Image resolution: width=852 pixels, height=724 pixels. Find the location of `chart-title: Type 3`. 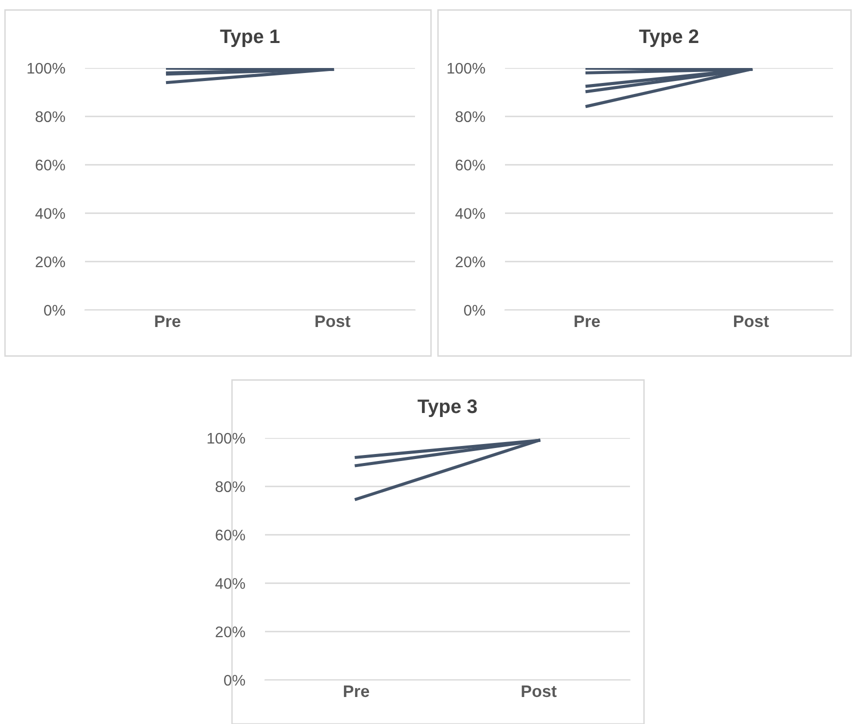

chart-title: Type 3 is located at coordinates (447, 408).